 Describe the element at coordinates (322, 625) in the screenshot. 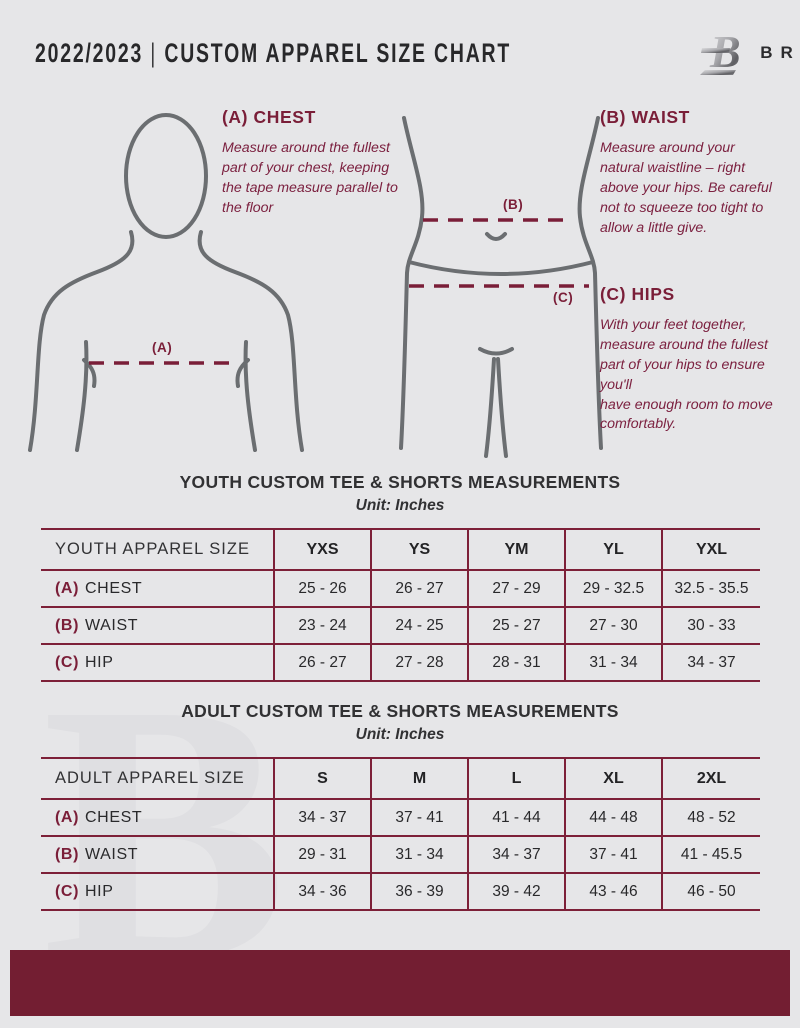

I see `cell-value: 23 - 24` at that location.